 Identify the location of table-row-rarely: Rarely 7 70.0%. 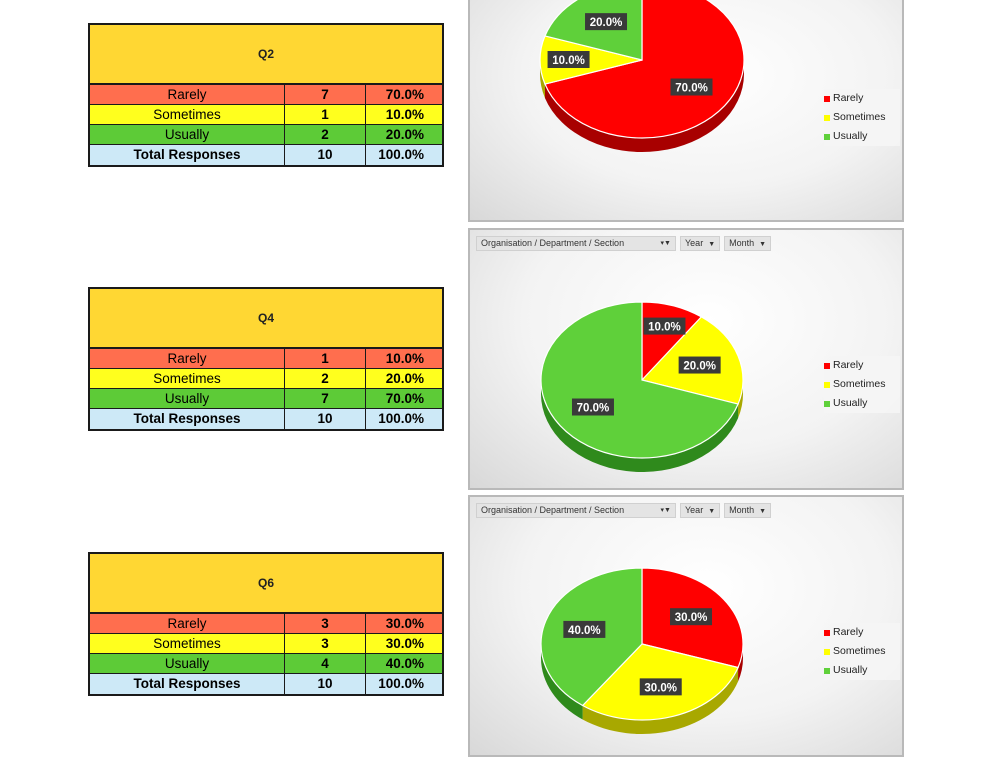
(266, 95).